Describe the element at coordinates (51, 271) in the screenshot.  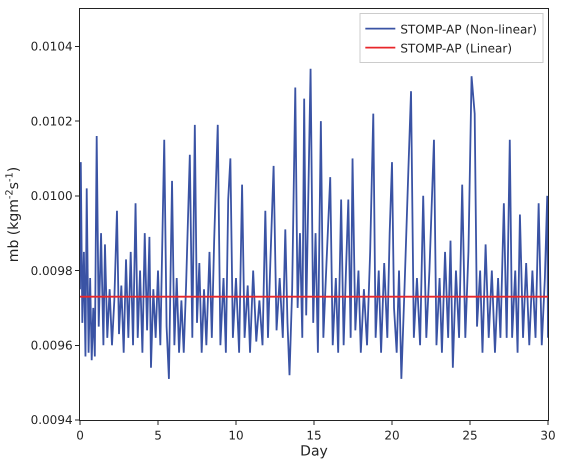
I see `y-tick-label: 0.0098` at that location.